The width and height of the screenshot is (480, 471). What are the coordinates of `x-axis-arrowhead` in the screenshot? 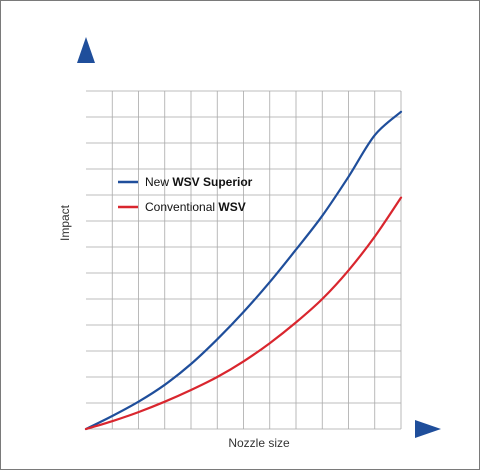 It's located at (428, 429).